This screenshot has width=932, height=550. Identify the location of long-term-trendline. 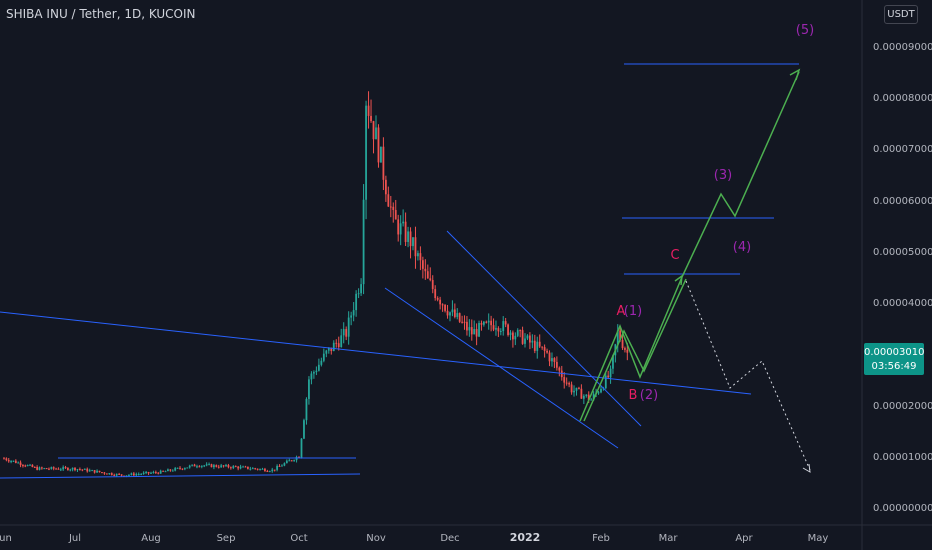
(376, 353).